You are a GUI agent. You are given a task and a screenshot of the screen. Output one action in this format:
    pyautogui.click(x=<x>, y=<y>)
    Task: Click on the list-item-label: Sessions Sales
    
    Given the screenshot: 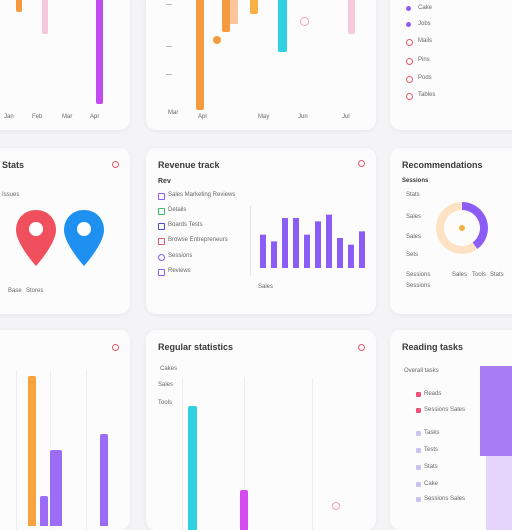 What is the action you would take?
    pyautogui.click(x=445, y=410)
    